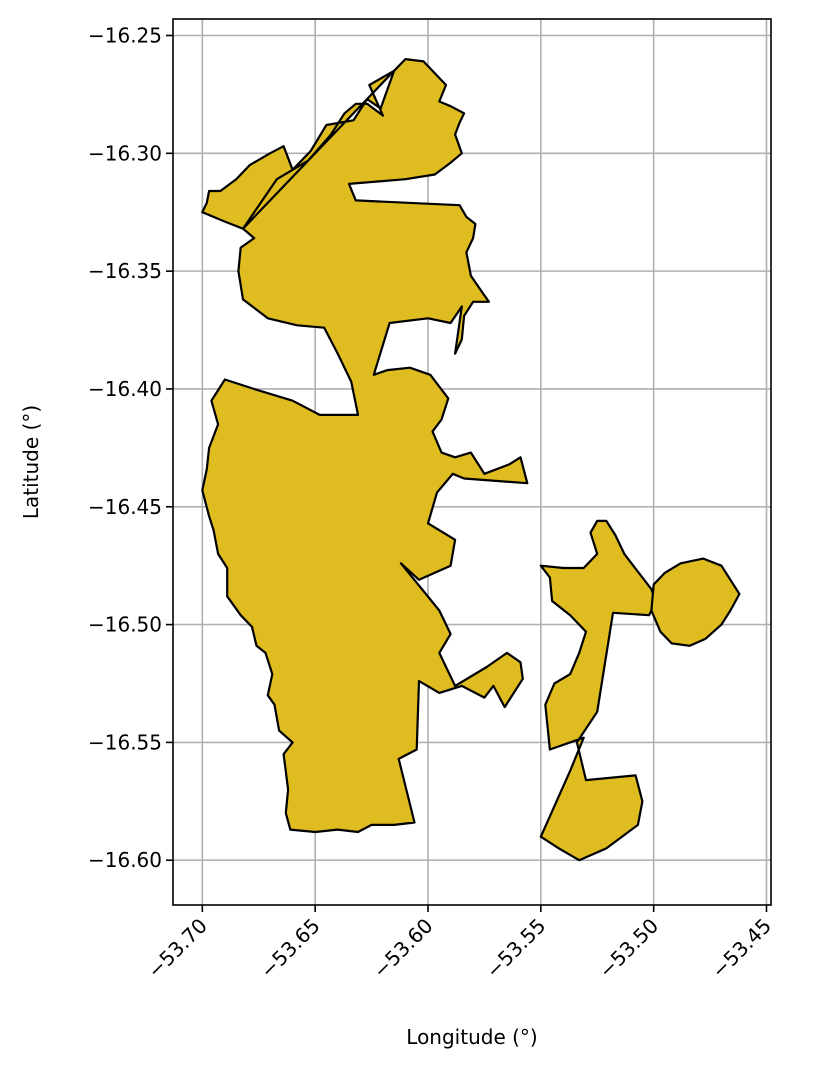 The width and height of the screenshot is (831, 1069). What do you see at coordinates (125, 860) in the screenshot?
I see `y-tick-label: −16.60` at bounding box center [125, 860].